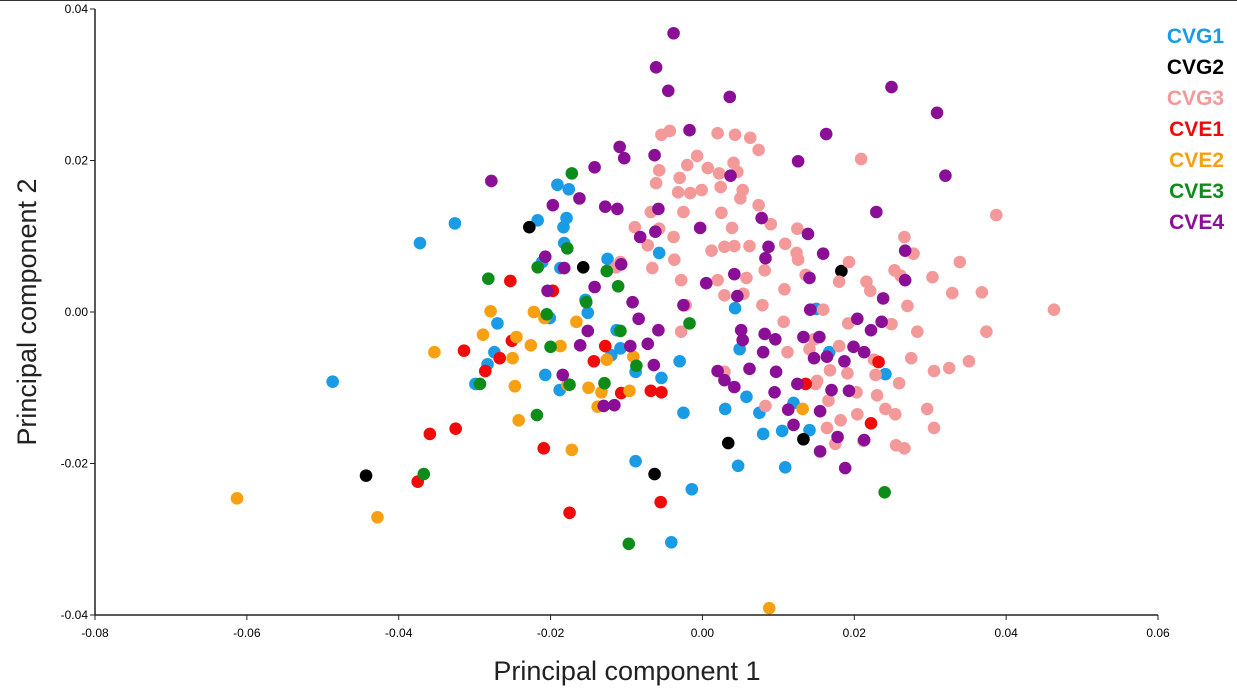  Describe the element at coordinates (626, 671) in the screenshot. I see `x-axis-label: Principal component 1` at that location.